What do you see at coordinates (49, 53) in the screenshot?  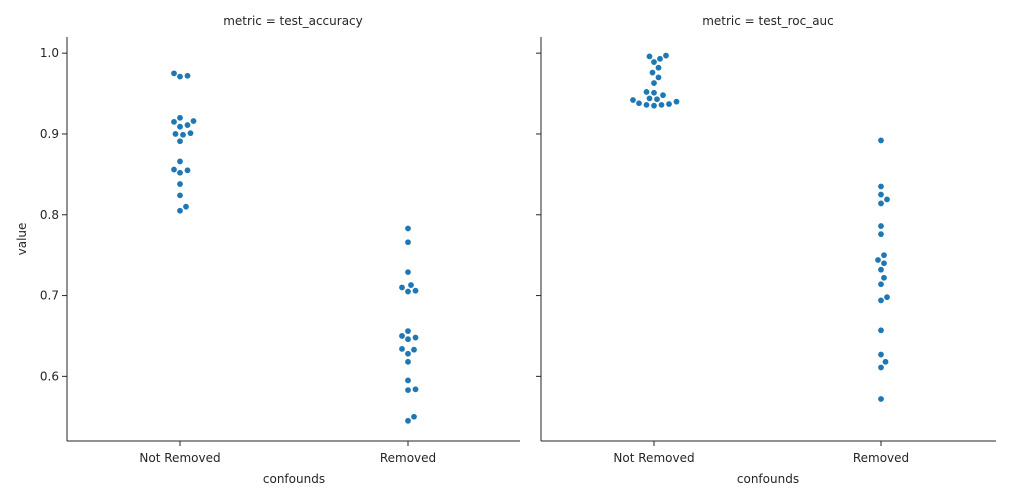 I see `y-tick-label: 1.0` at bounding box center [49, 53].